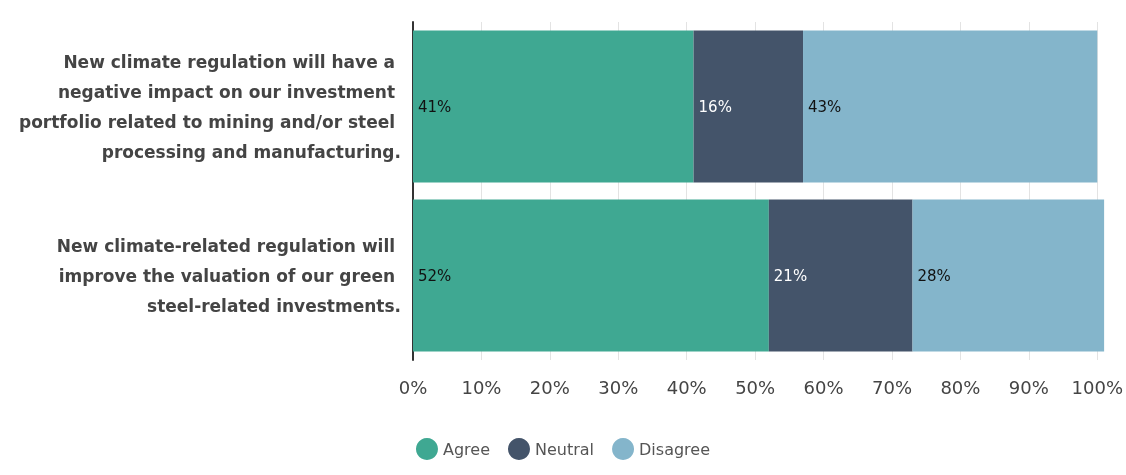 Image resolution: width=1126 pixels, height=475 pixels. Describe the element at coordinates (618, 387) in the screenshot. I see `x-tick-label: 30%` at that location.